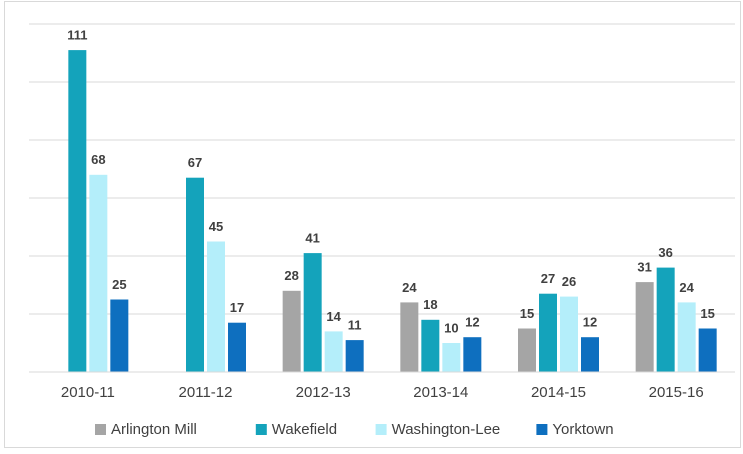  I want to click on legend-label: Arlington Mill, so click(154, 429).